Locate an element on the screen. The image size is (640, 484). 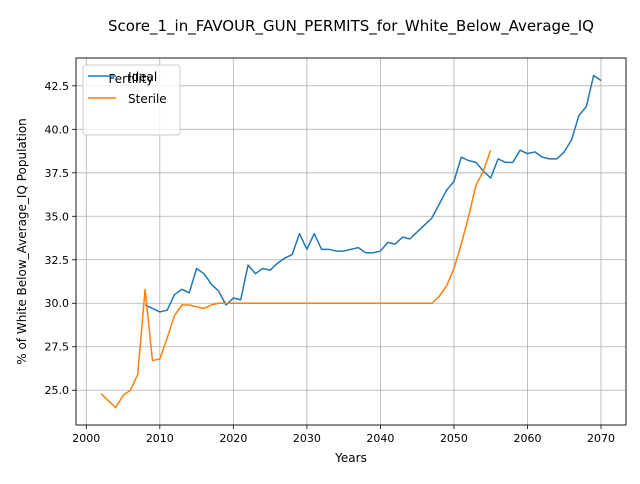
x-tick-label: 2000 is located at coordinates (86, 438).